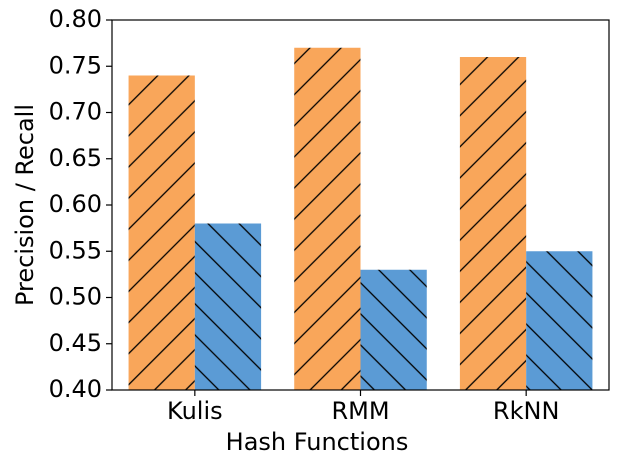  Describe the element at coordinates (75, 389) in the screenshot. I see `y-tick-label: 0.40` at that location.